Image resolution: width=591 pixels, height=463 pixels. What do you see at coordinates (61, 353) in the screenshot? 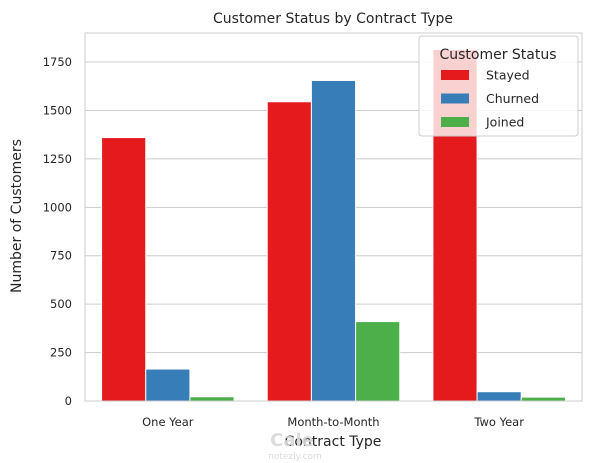
I see `y-tick-label: 250` at bounding box center [61, 353].